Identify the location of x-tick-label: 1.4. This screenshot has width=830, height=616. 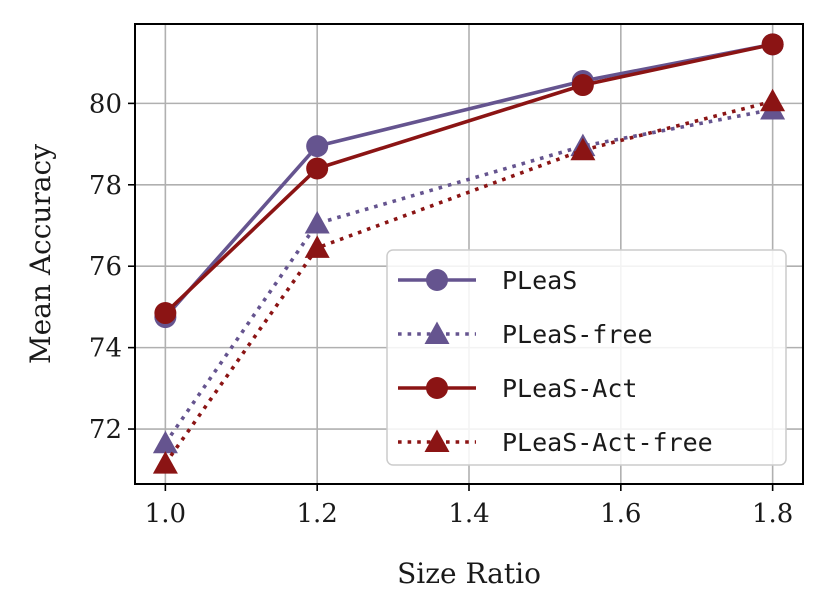
(468, 514).